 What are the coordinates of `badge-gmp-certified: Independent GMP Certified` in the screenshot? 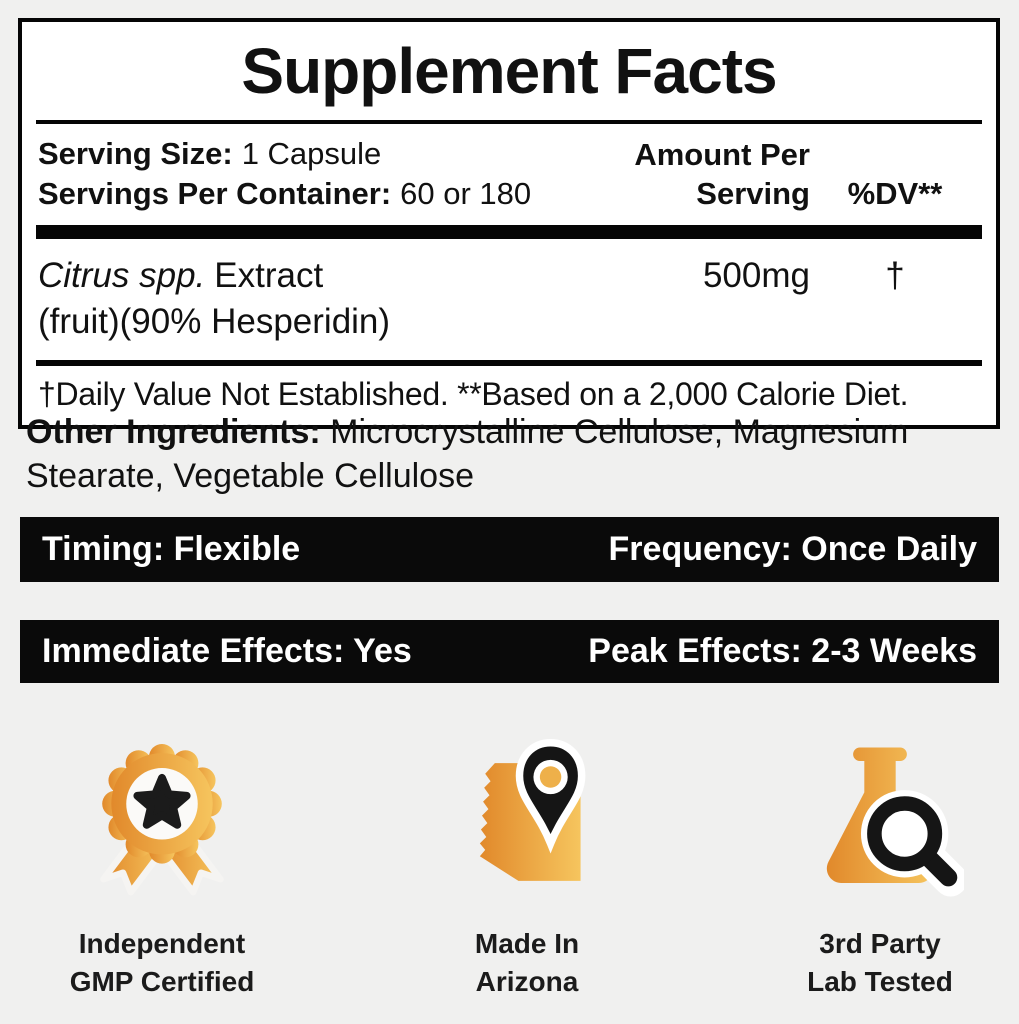 It's located at (162, 873).